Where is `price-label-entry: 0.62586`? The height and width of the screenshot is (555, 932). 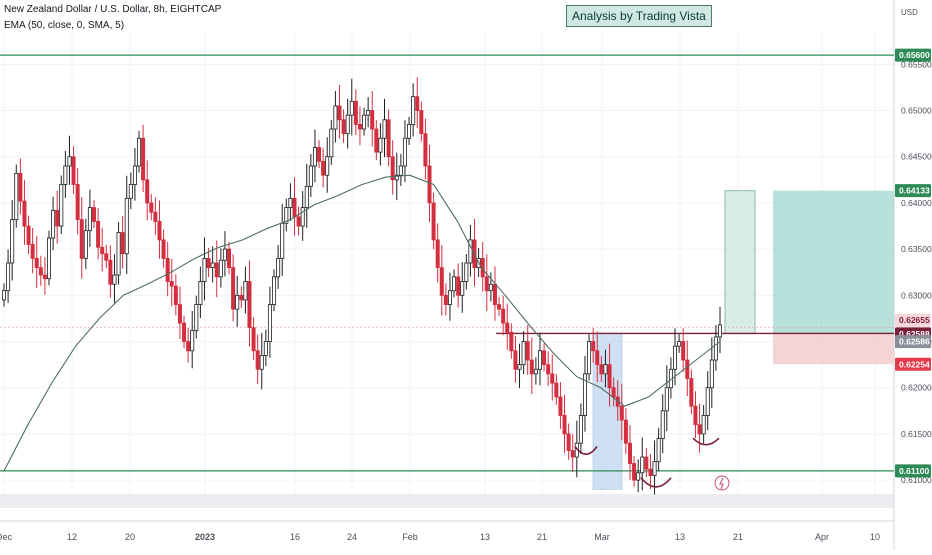 price-label-entry: 0.62586 is located at coordinates (914, 342).